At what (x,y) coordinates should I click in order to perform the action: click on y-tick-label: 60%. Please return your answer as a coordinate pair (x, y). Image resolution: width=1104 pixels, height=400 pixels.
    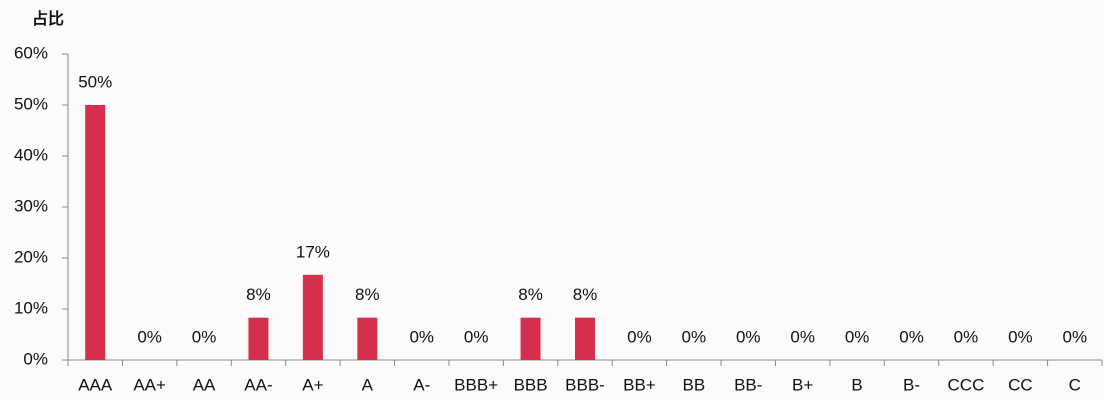
    Looking at the image, I should click on (31, 52).